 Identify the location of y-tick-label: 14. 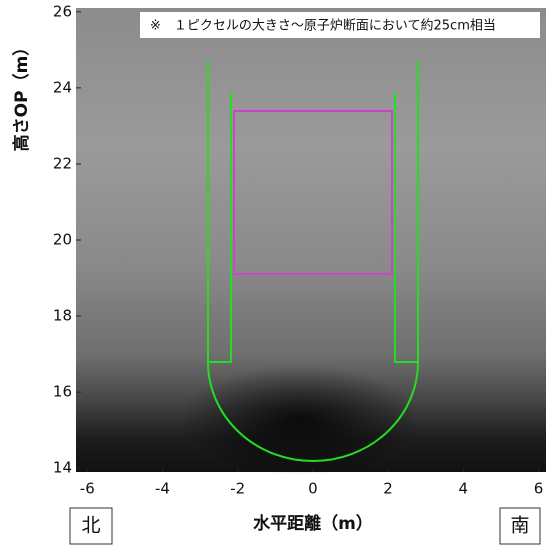
(62, 468).